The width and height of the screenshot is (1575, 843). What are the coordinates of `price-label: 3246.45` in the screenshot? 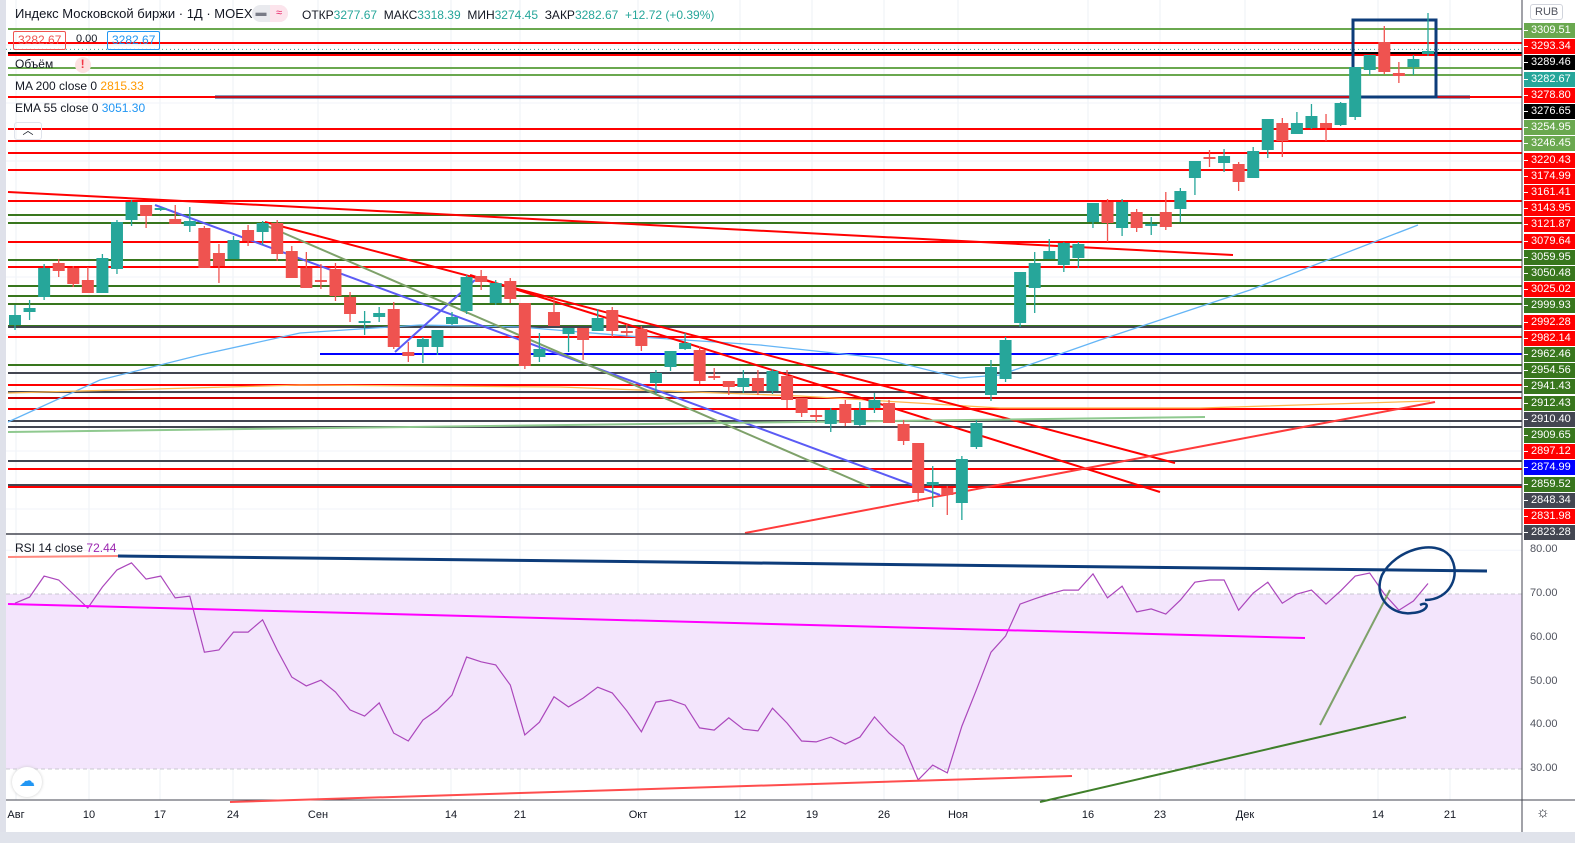 It's located at (1549, 144).